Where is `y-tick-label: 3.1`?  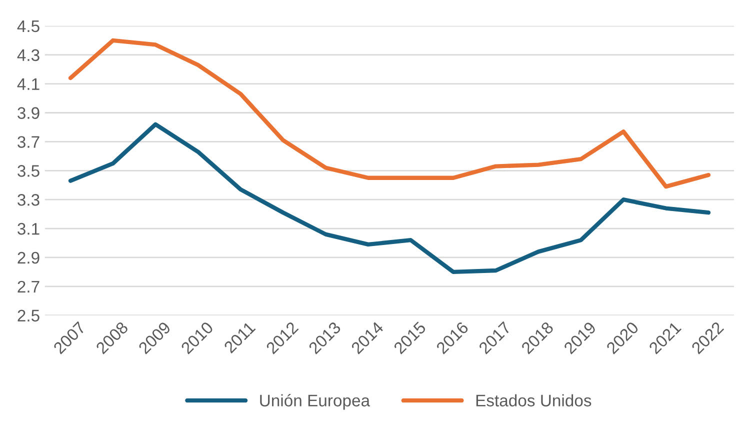 y-tick-label: 3.1 is located at coordinates (29, 228).